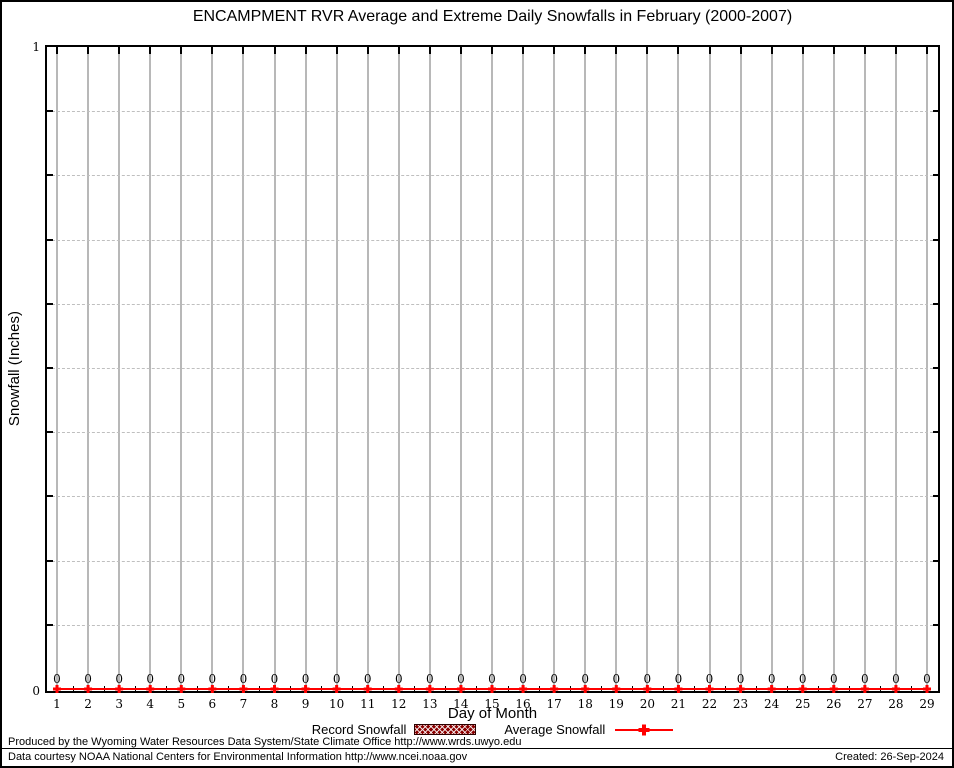 Image resolution: width=954 pixels, height=768 pixels. Describe the element at coordinates (150, 704) in the screenshot. I see `x-tick-label: 4` at that location.